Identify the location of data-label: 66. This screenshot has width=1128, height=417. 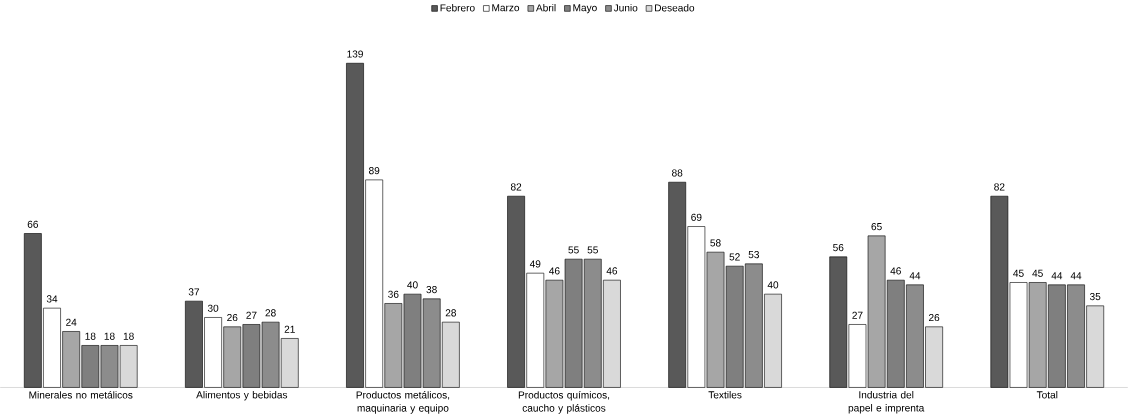
(33, 224).